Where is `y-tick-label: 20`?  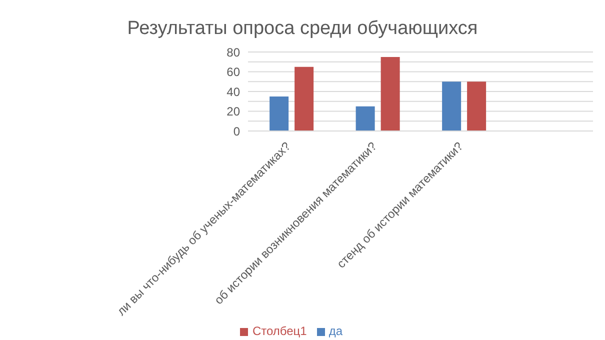 y-tick-label: 20 is located at coordinates (233, 111).